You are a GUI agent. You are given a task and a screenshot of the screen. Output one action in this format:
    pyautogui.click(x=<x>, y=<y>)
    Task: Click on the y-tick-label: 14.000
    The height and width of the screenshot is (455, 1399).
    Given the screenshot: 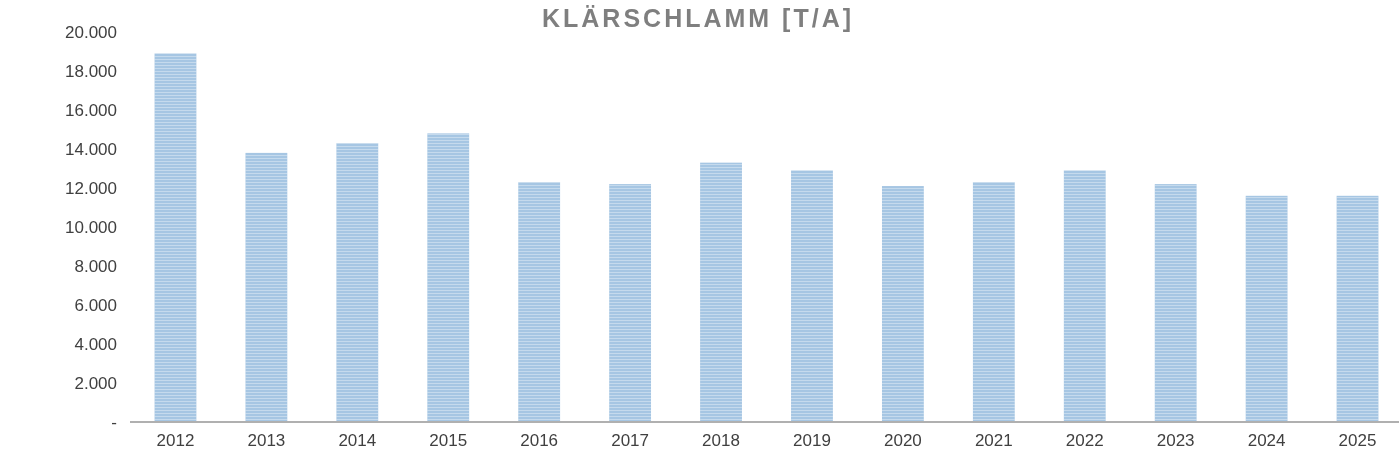 What is the action you would take?
    pyautogui.click(x=91, y=149)
    